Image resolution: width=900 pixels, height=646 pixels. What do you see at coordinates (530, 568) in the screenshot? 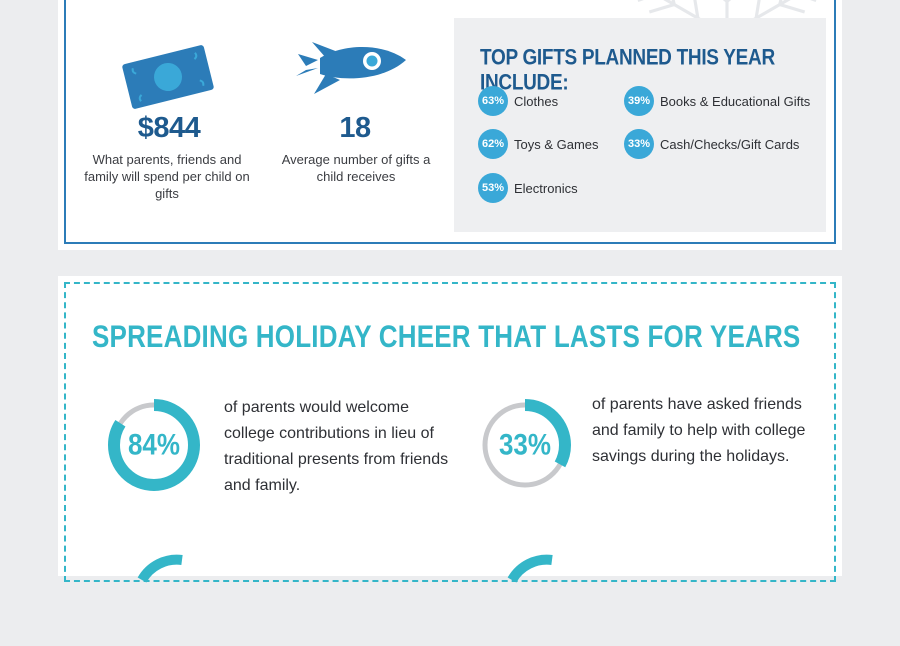
I see `partial-ring-right` at bounding box center [530, 568].